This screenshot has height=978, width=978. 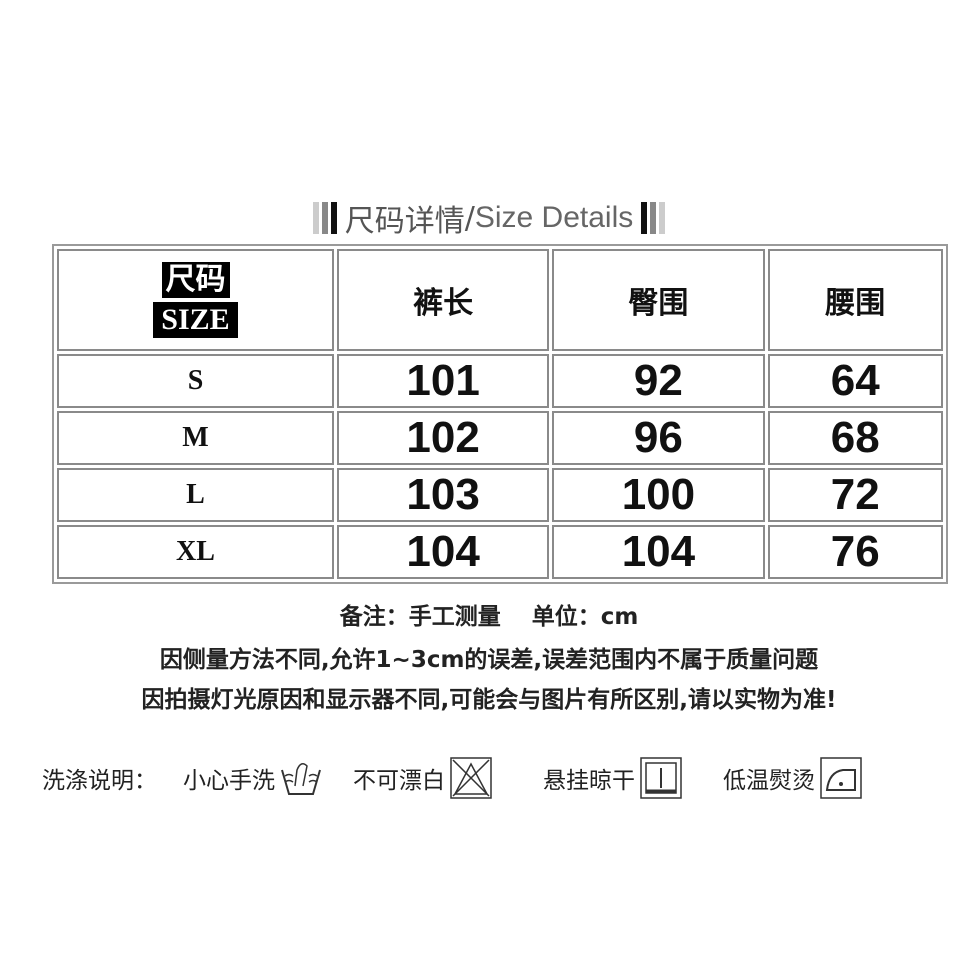 I want to click on table-row: M 102 96 68, so click(x=500, y=438).